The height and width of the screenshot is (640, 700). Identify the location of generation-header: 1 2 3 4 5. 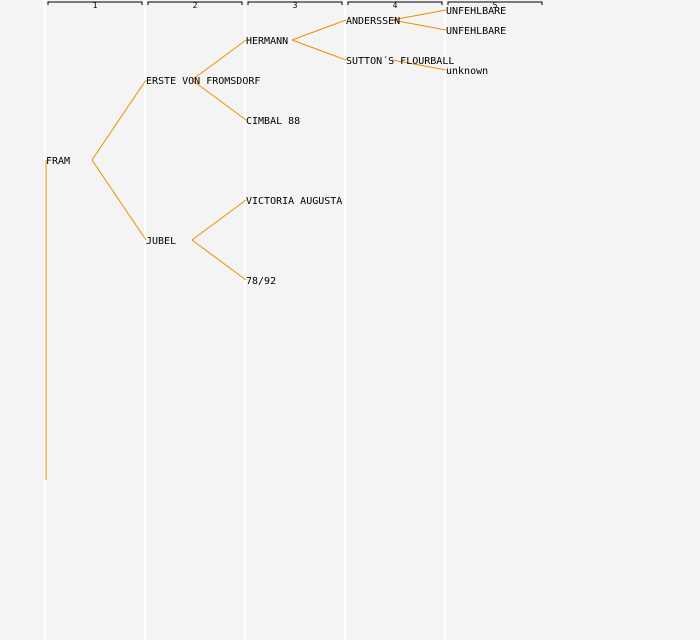
(295, 5).